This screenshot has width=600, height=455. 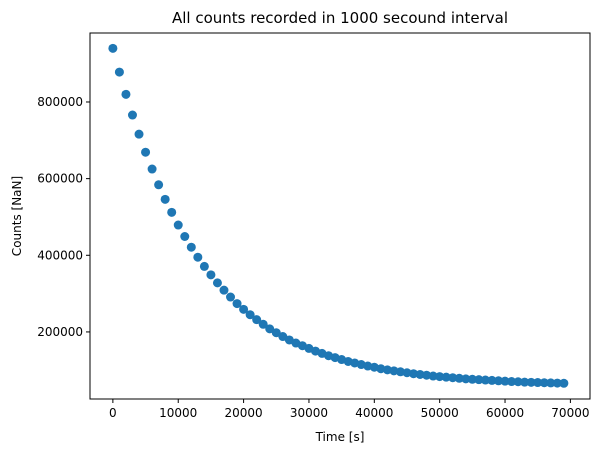 I want to click on x-tick-label: 10000, so click(x=178, y=413).